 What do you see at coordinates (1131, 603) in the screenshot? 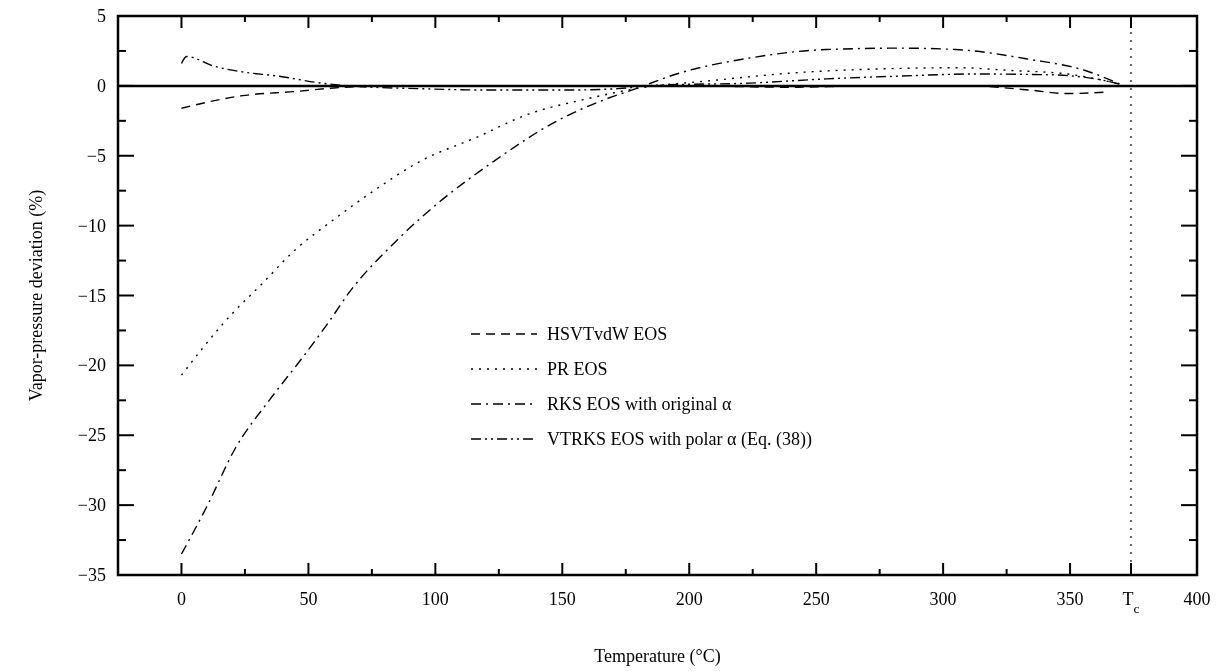
I see `x-tick-label: T$_{c}$` at bounding box center [1131, 603].